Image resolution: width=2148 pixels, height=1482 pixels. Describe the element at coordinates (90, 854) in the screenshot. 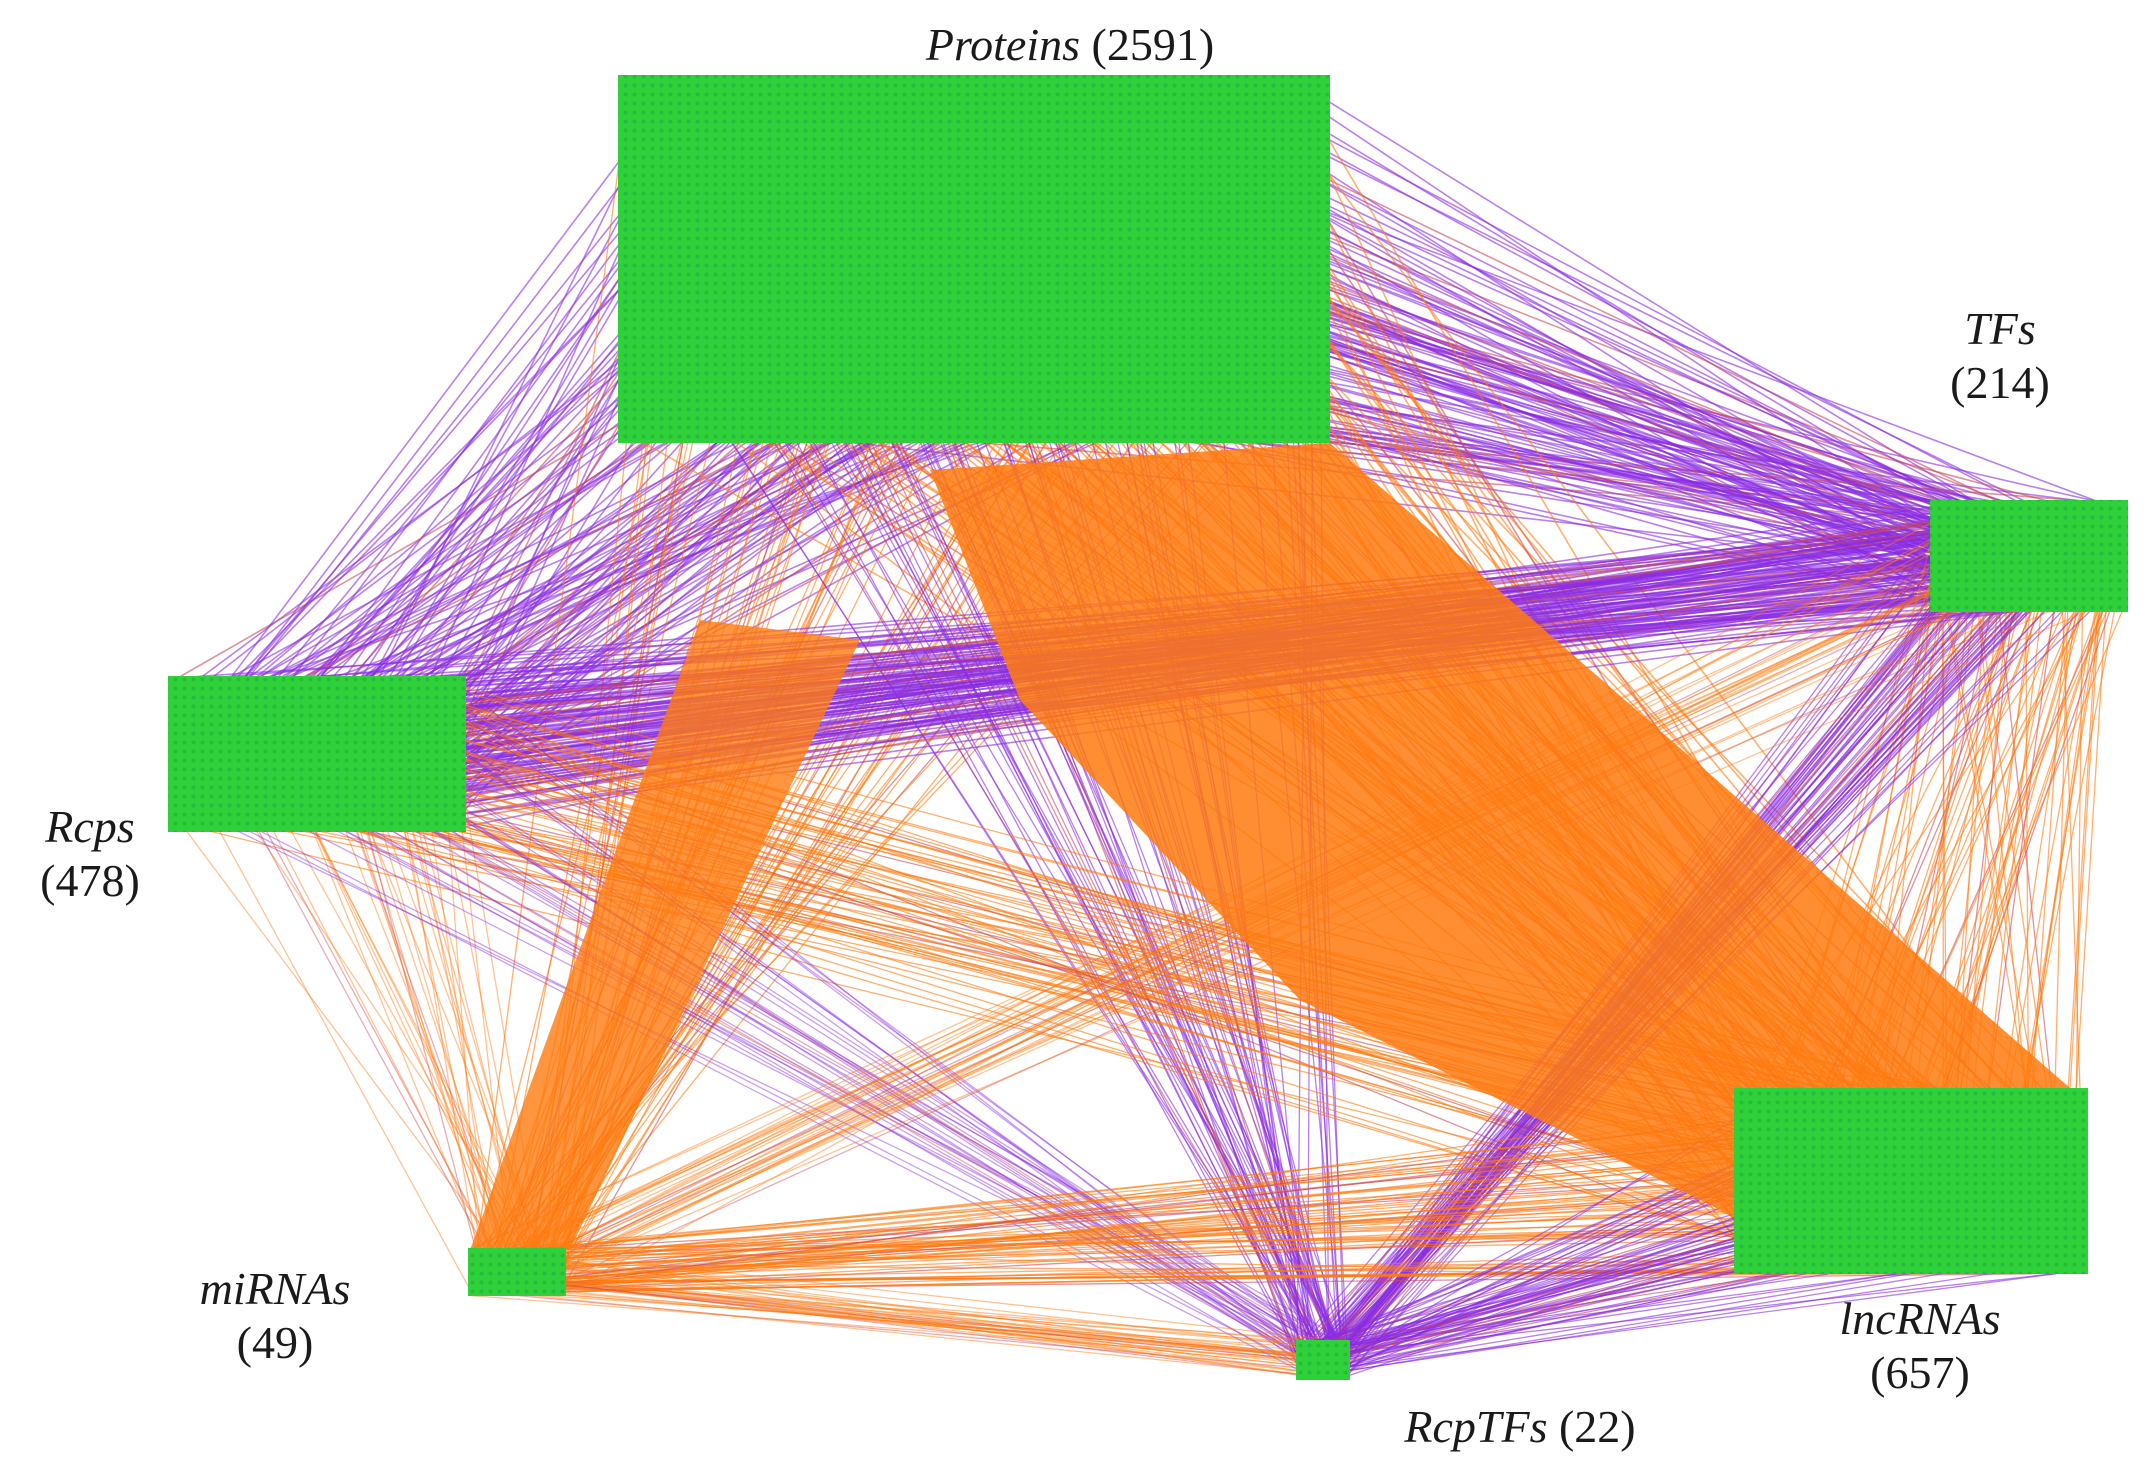

I see `node-label-rcps: Rcps (478)` at that location.